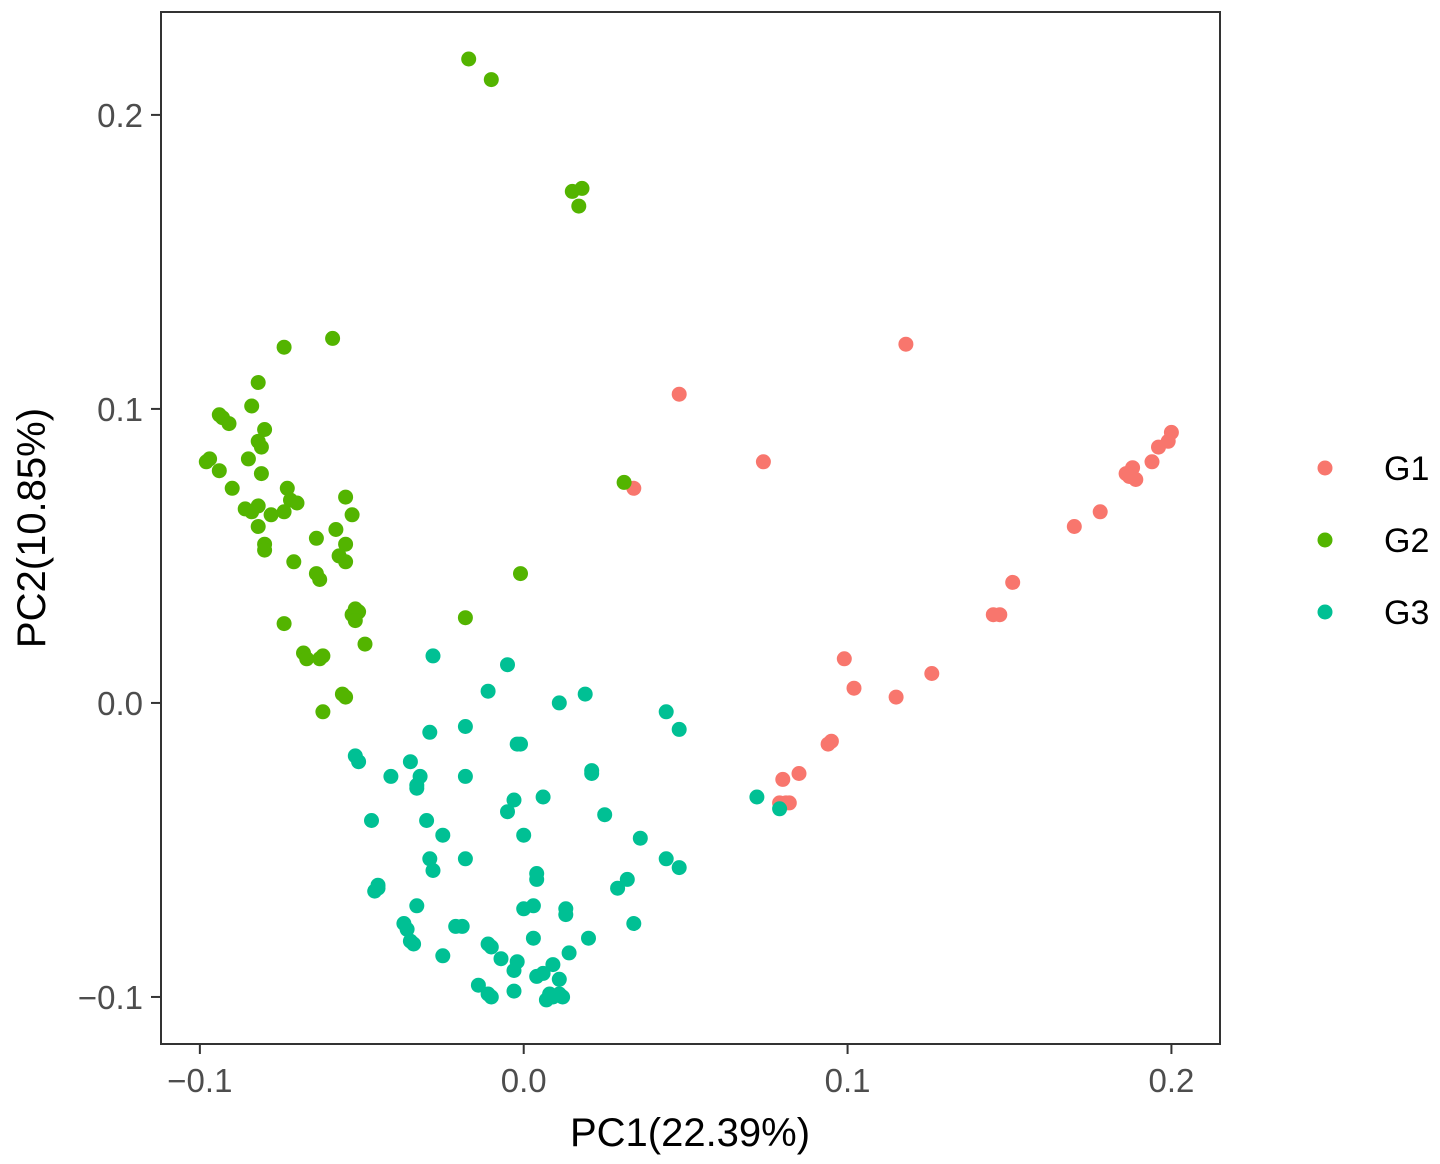  I want to click on legend-item-g2: G2, so click(1373, 541).